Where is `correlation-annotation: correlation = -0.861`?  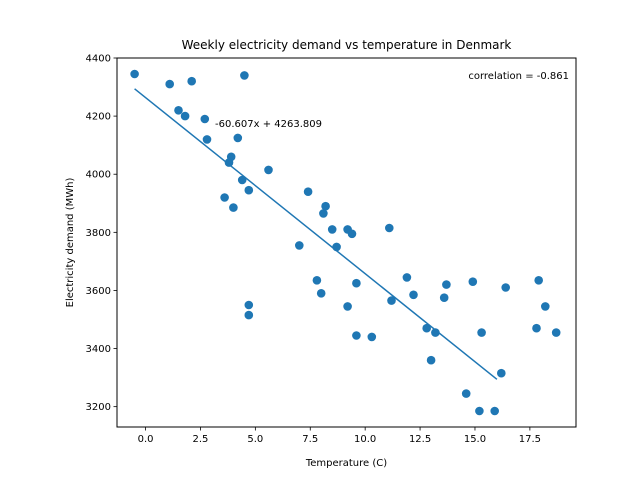
correlation-annotation: correlation = -0.861 is located at coordinates (518, 76).